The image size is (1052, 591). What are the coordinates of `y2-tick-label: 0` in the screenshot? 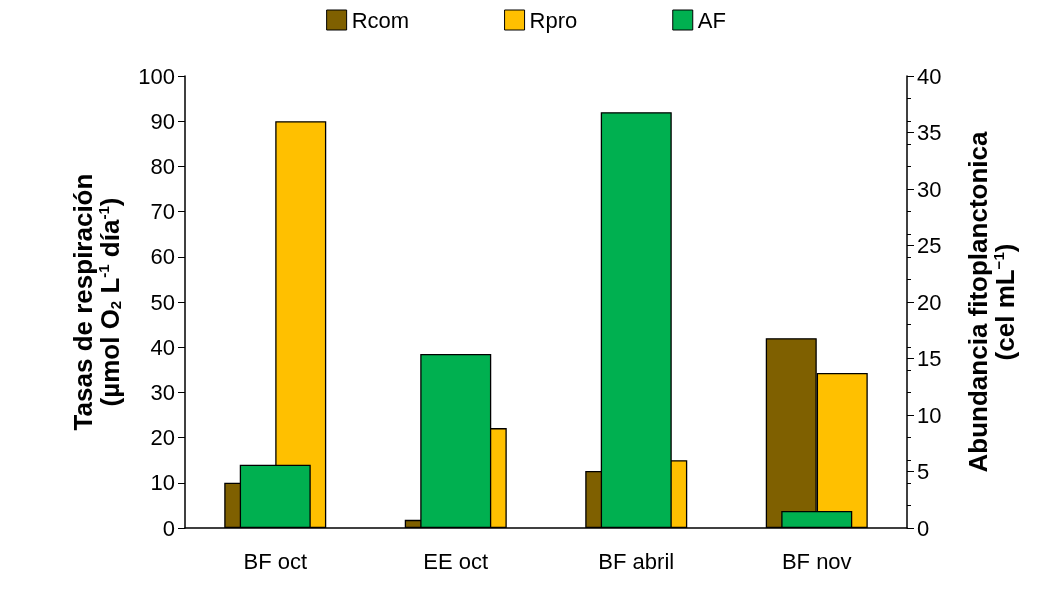 It's located at (923, 528).